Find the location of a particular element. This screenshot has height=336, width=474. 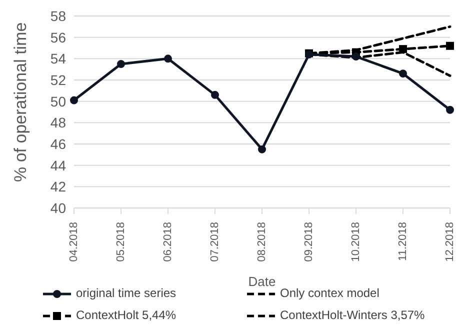

y-tick-label: 40 is located at coordinates (58, 208).